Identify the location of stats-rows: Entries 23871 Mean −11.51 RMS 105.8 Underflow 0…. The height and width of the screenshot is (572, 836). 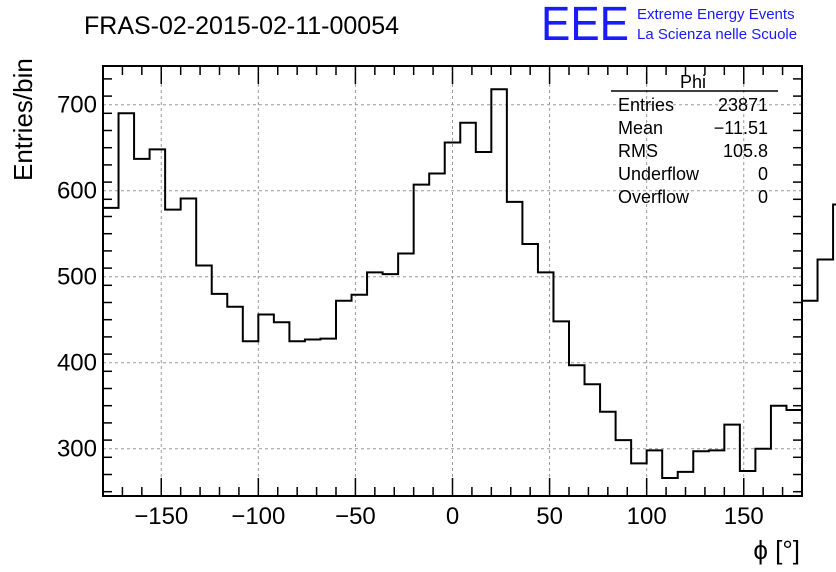
(693, 151).